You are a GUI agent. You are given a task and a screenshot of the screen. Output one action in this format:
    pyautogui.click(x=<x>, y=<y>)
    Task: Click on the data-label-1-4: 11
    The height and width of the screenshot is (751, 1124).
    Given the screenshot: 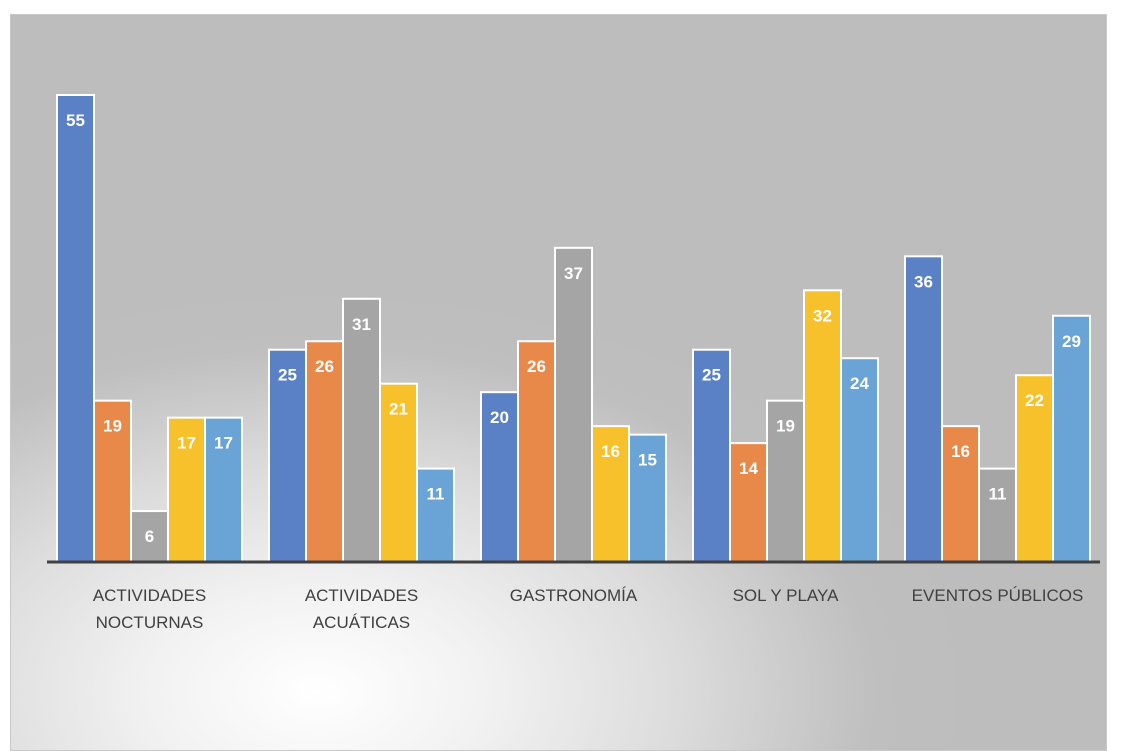 What is the action you would take?
    pyautogui.click(x=436, y=494)
    